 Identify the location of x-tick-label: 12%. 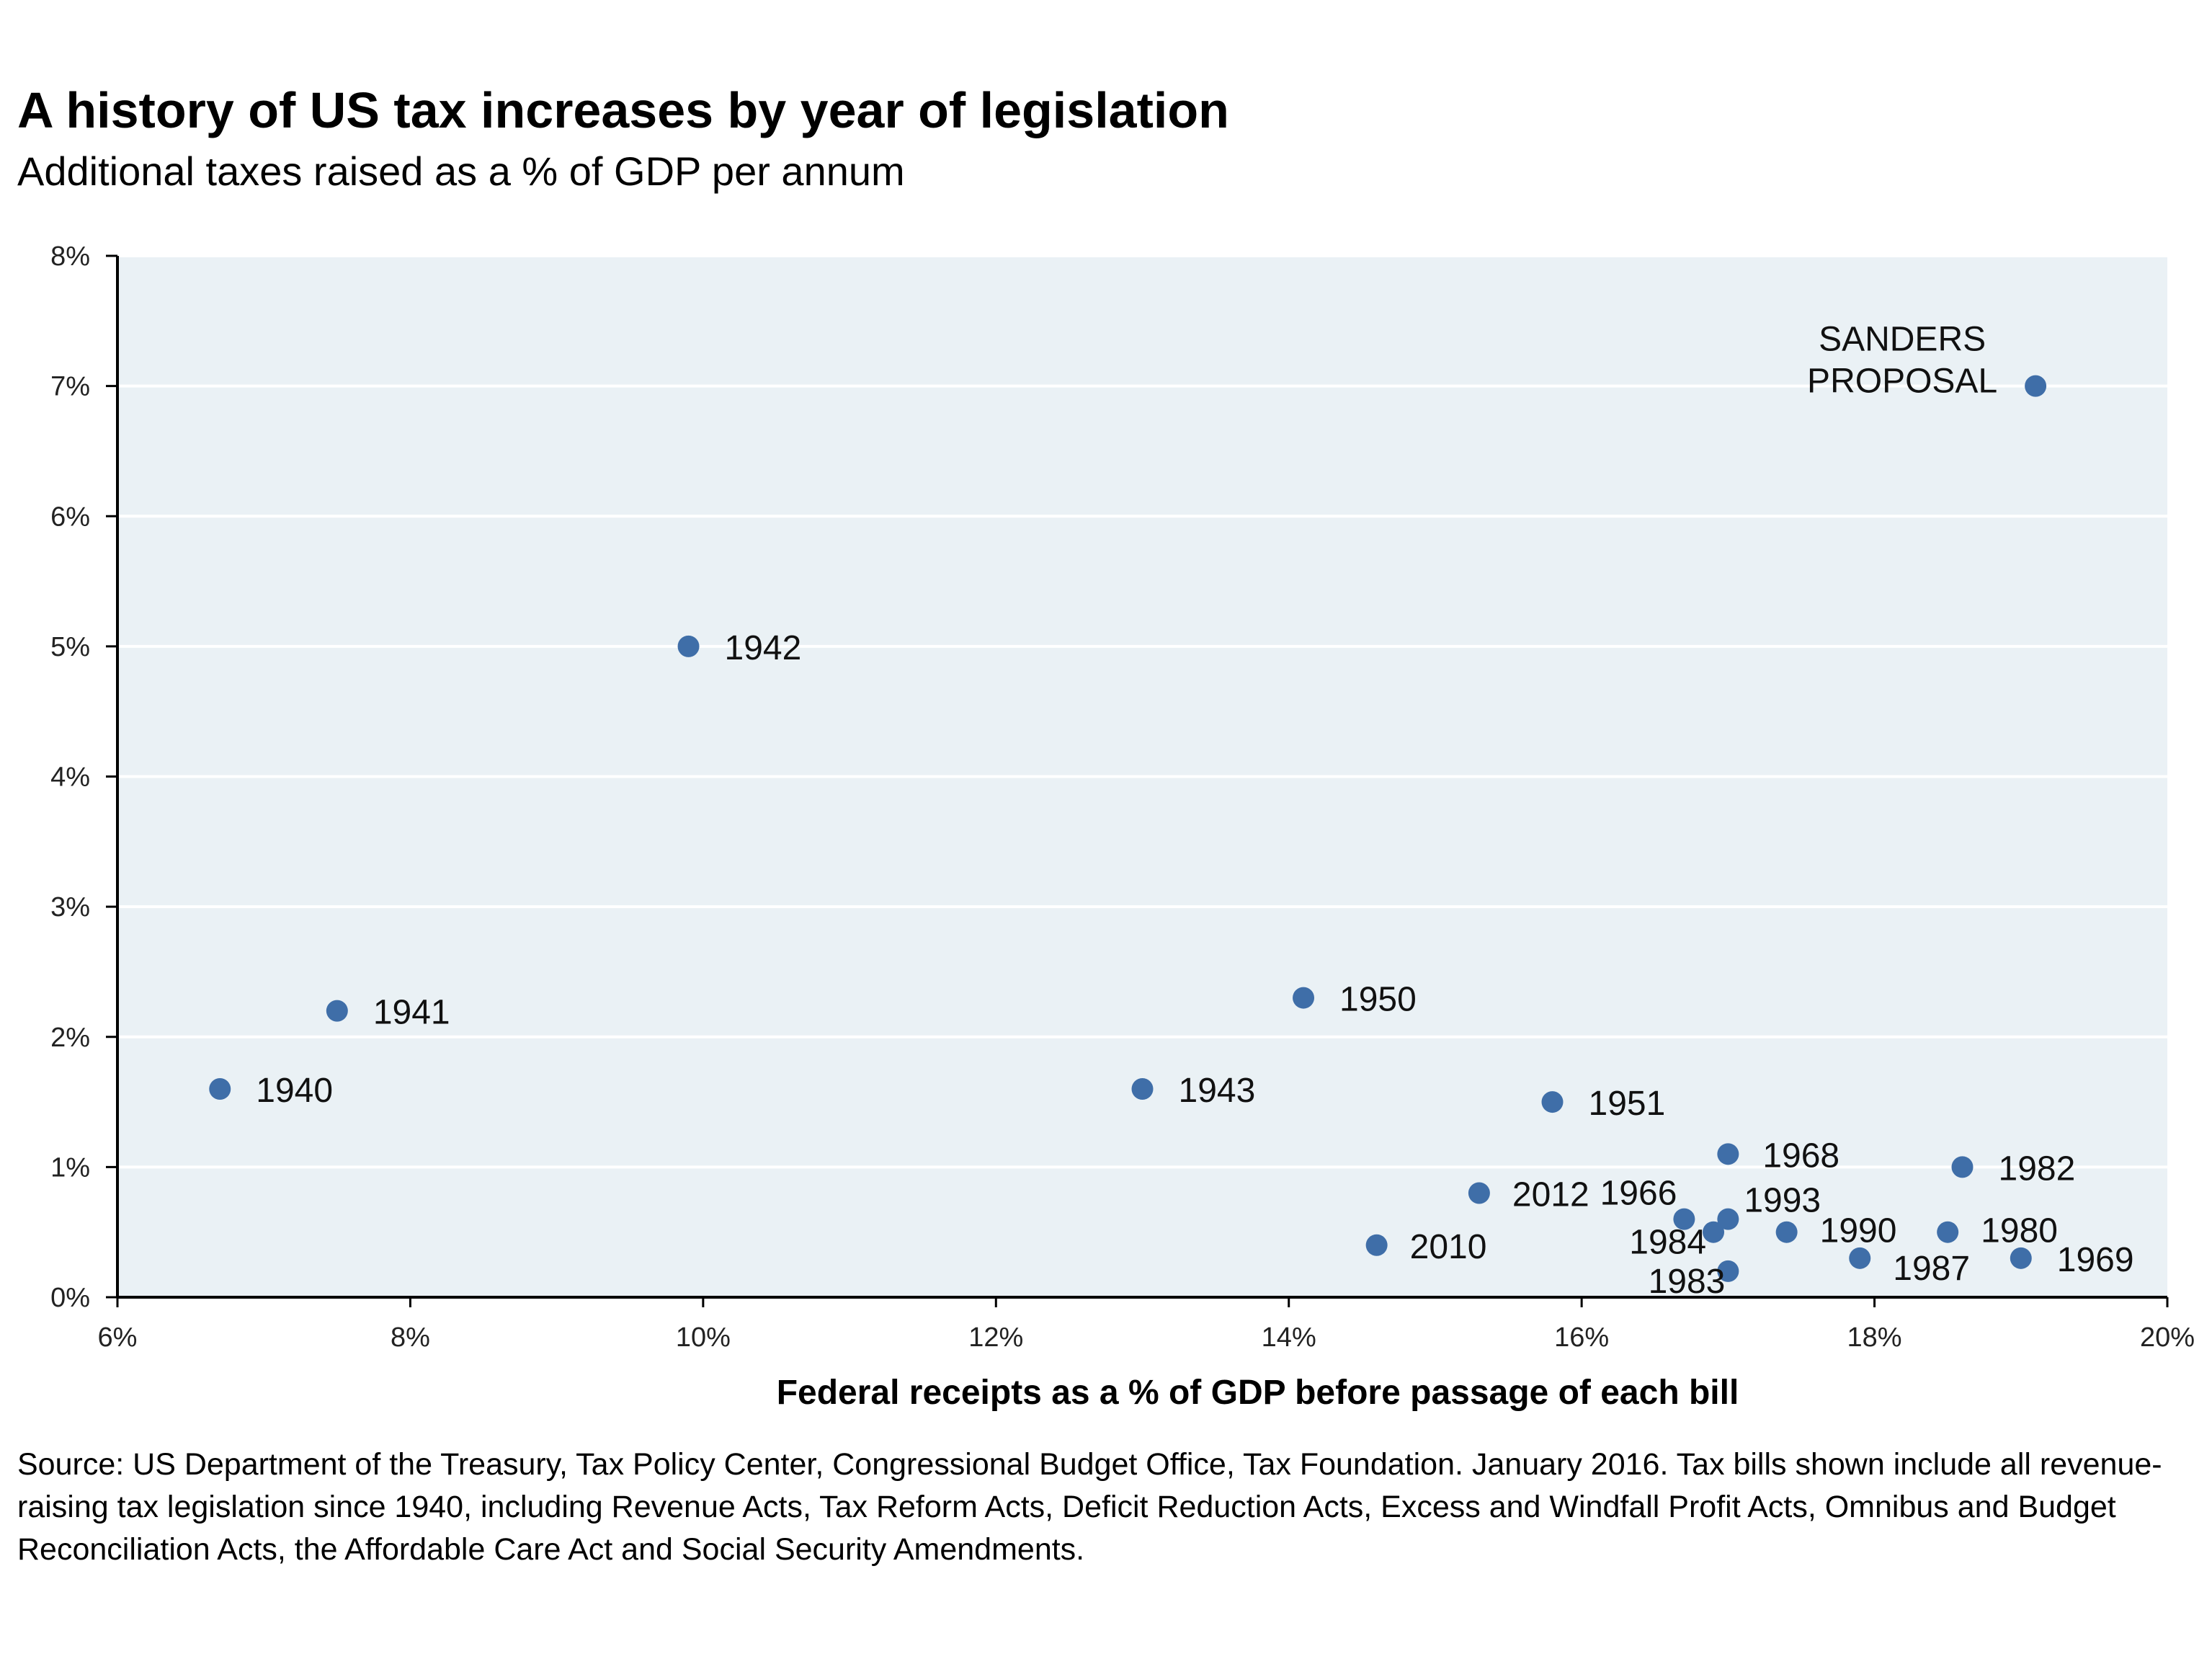
(996, 1337).